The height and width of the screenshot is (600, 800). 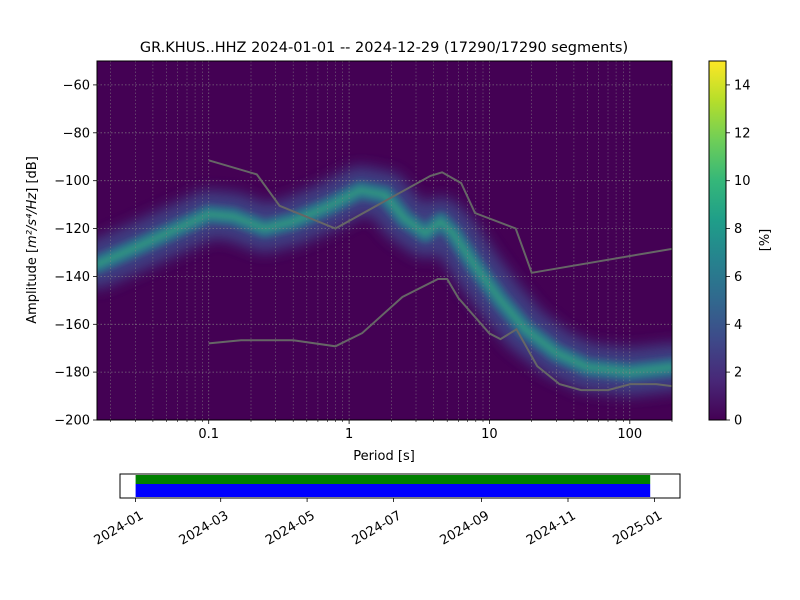 I want to click on coverage-tick-label: 2024-03, so click(x=204, y=528).